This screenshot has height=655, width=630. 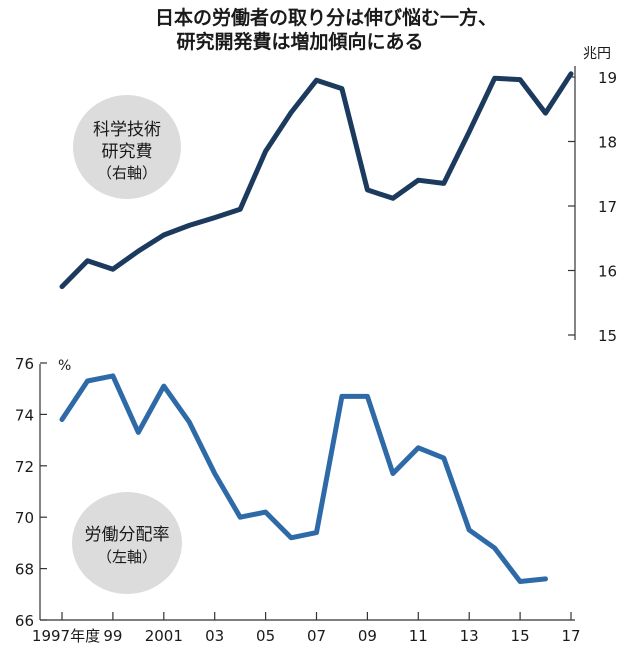 What do you see at coordinates (164, 636) in the screenshot?
I see `x-tick-label: 2001` at bounding box center [164, 636].